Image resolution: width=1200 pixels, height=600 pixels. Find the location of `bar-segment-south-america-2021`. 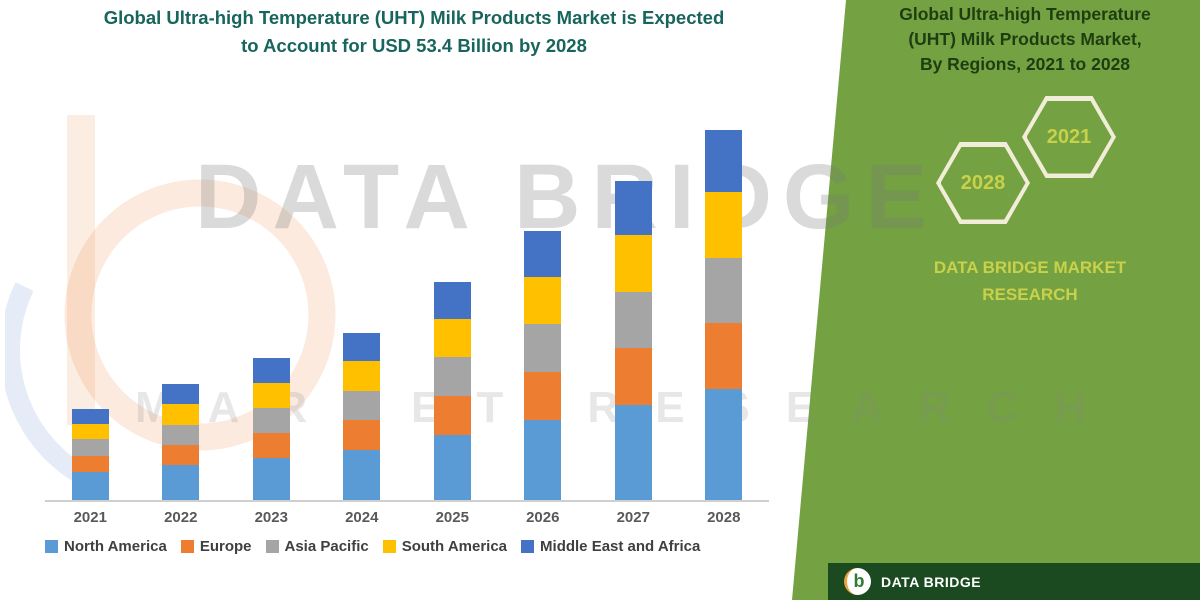

bar-segment-south-america-2021 is located at coordinates (90, 431).